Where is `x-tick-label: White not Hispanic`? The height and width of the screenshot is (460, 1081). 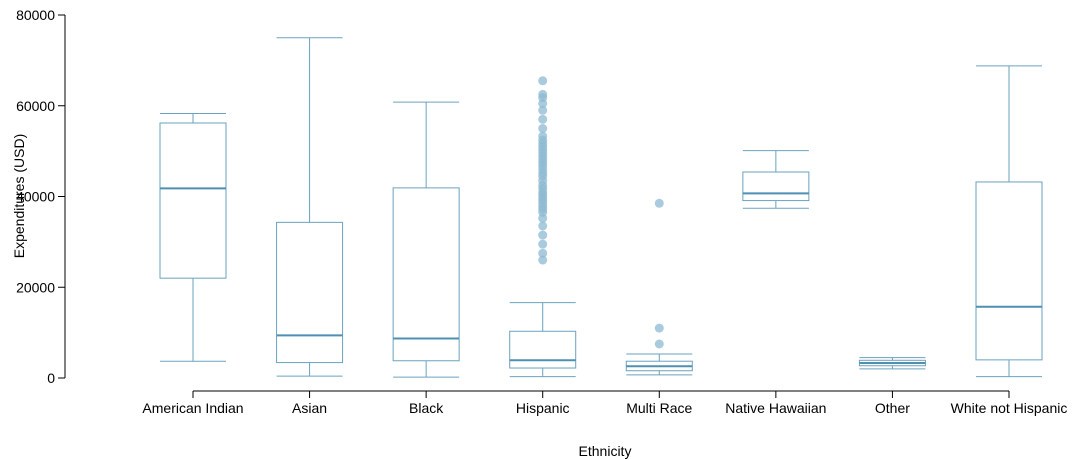
x-tick-label: White not Hispanic is located at coordinates (1009, 408).